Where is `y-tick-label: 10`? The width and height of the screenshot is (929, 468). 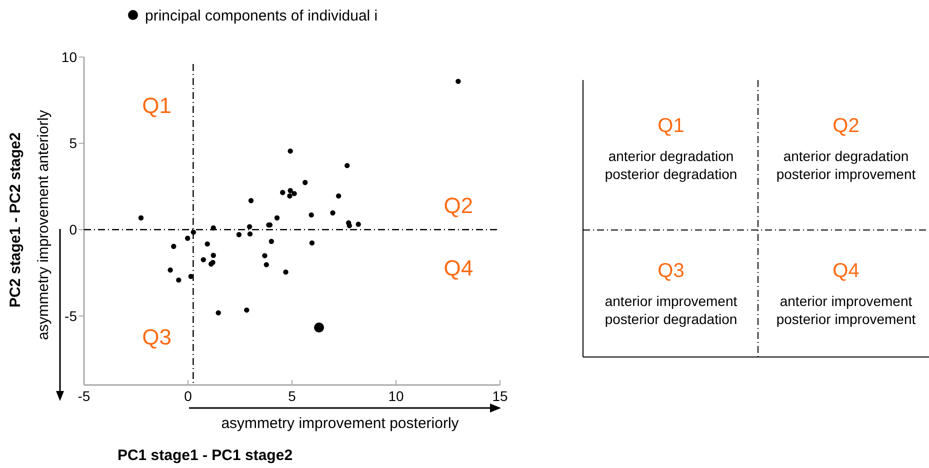 y-tick-label: 10 is located at coordinates (69, 56).